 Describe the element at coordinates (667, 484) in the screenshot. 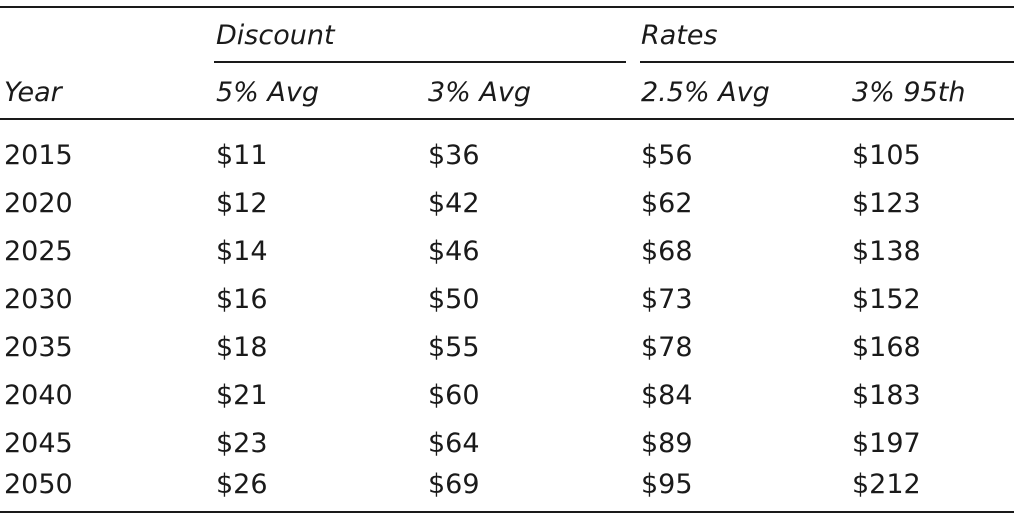

I see `cell-2-5pct-avg: $95` at that location.